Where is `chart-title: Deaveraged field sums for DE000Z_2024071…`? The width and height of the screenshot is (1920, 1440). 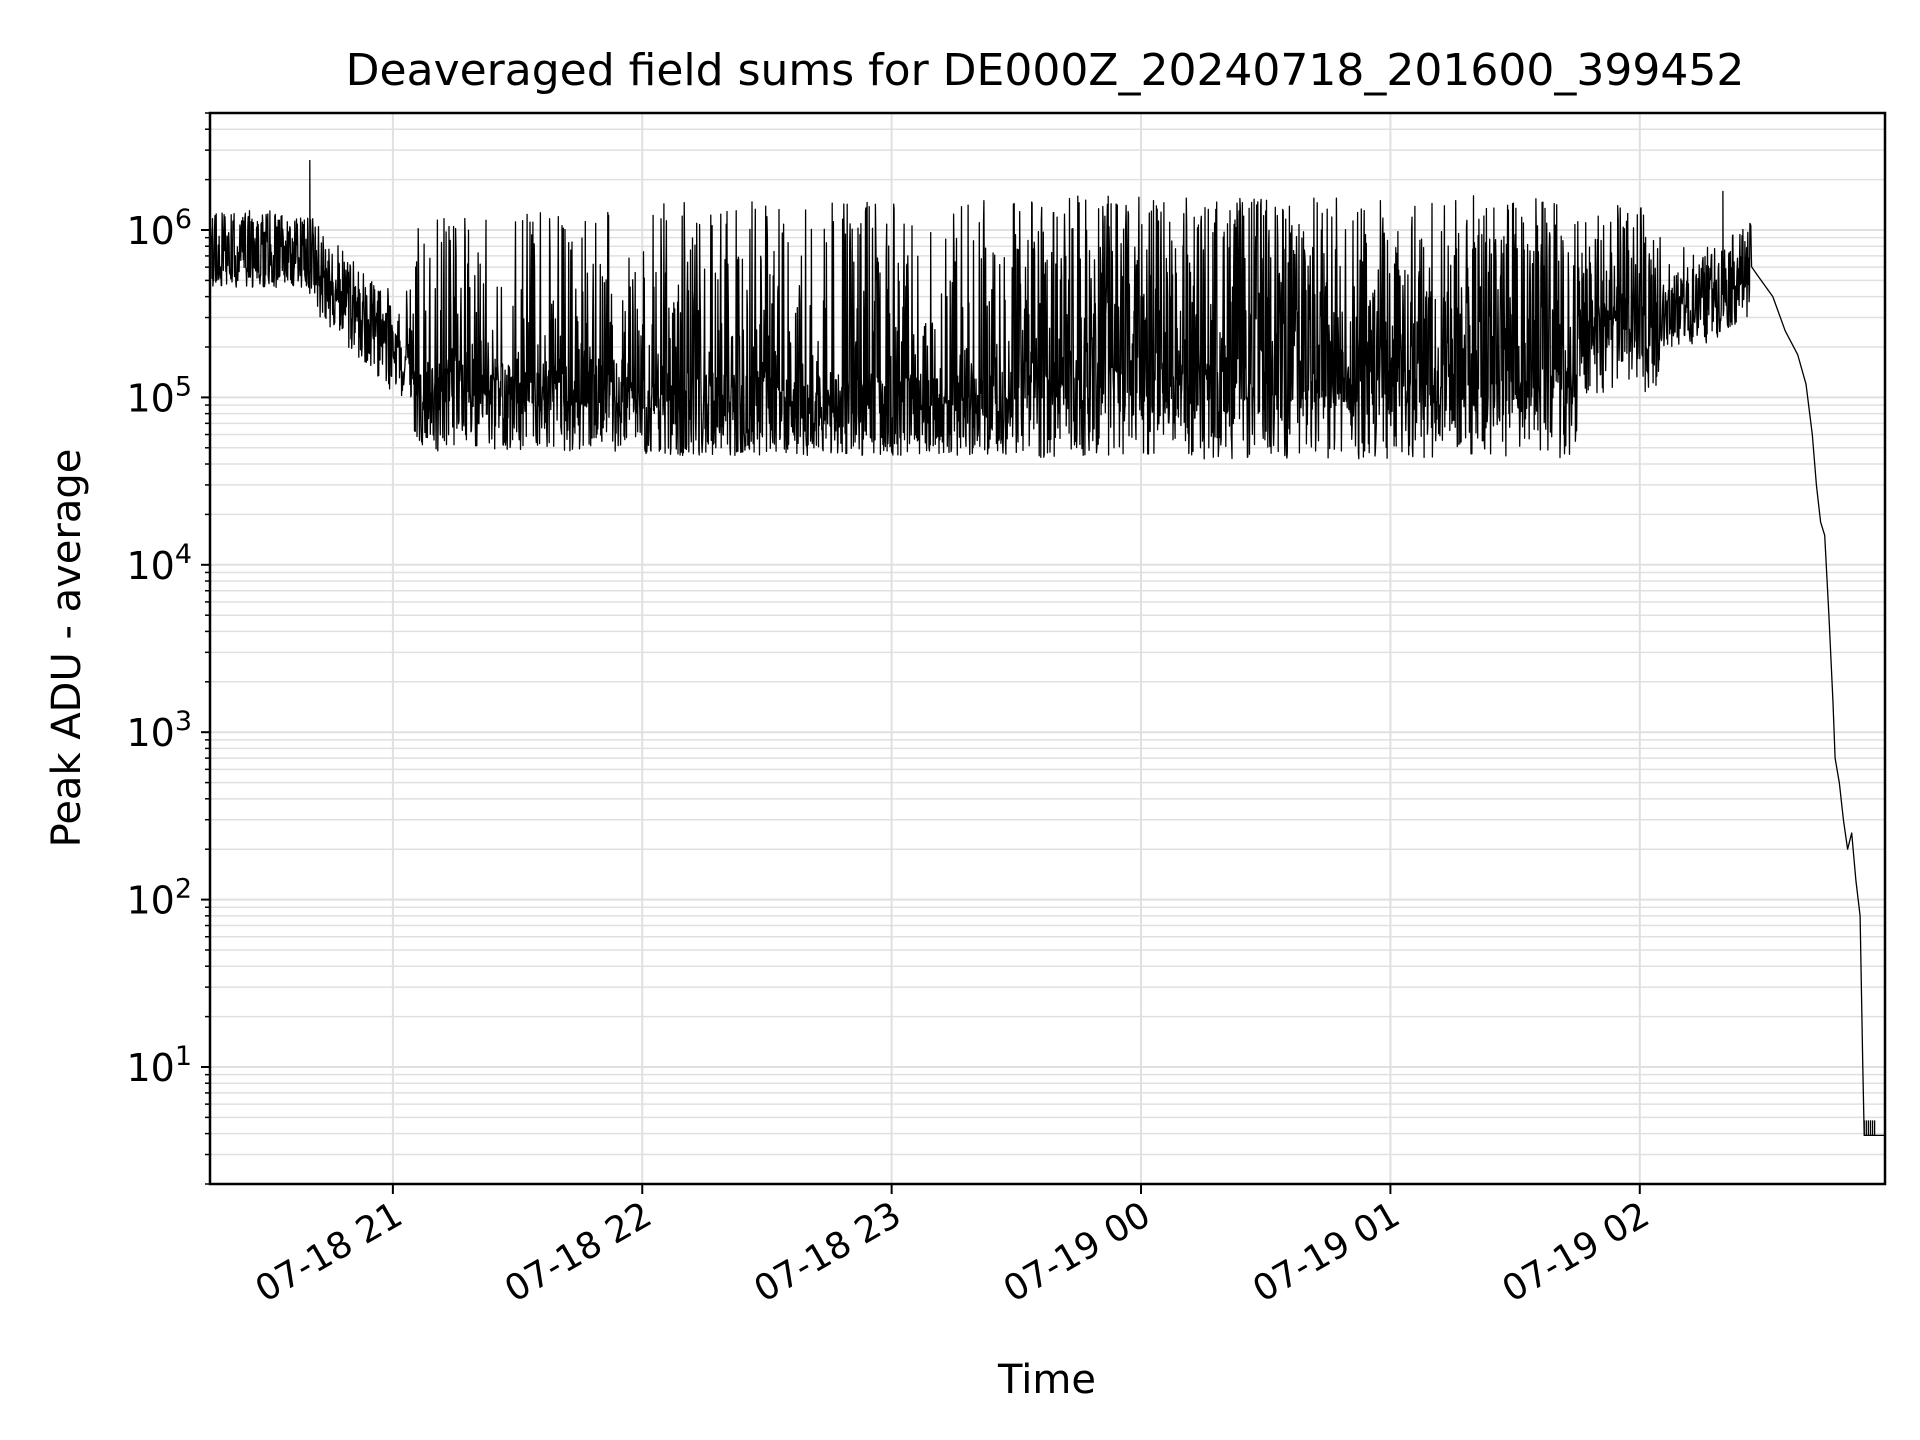 chart-title: Deaveraged field sums for DE000Z_2024071… is located at coordinates (1045, 70).